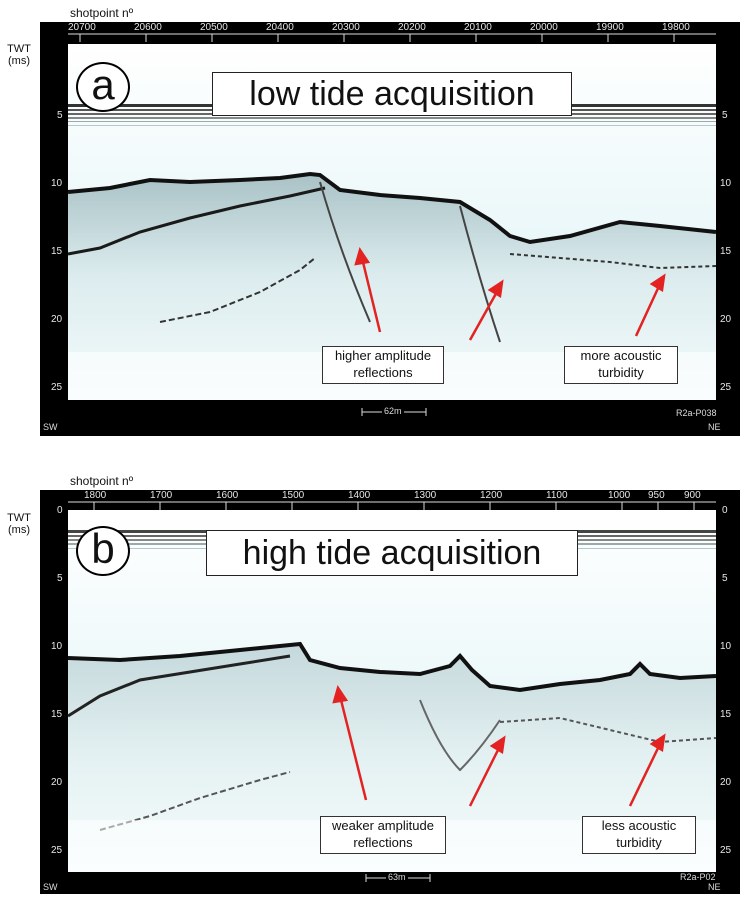 This screenshot has height=897, width=742. I want to click on depth-label-b-15: 15, so click(57, 714).